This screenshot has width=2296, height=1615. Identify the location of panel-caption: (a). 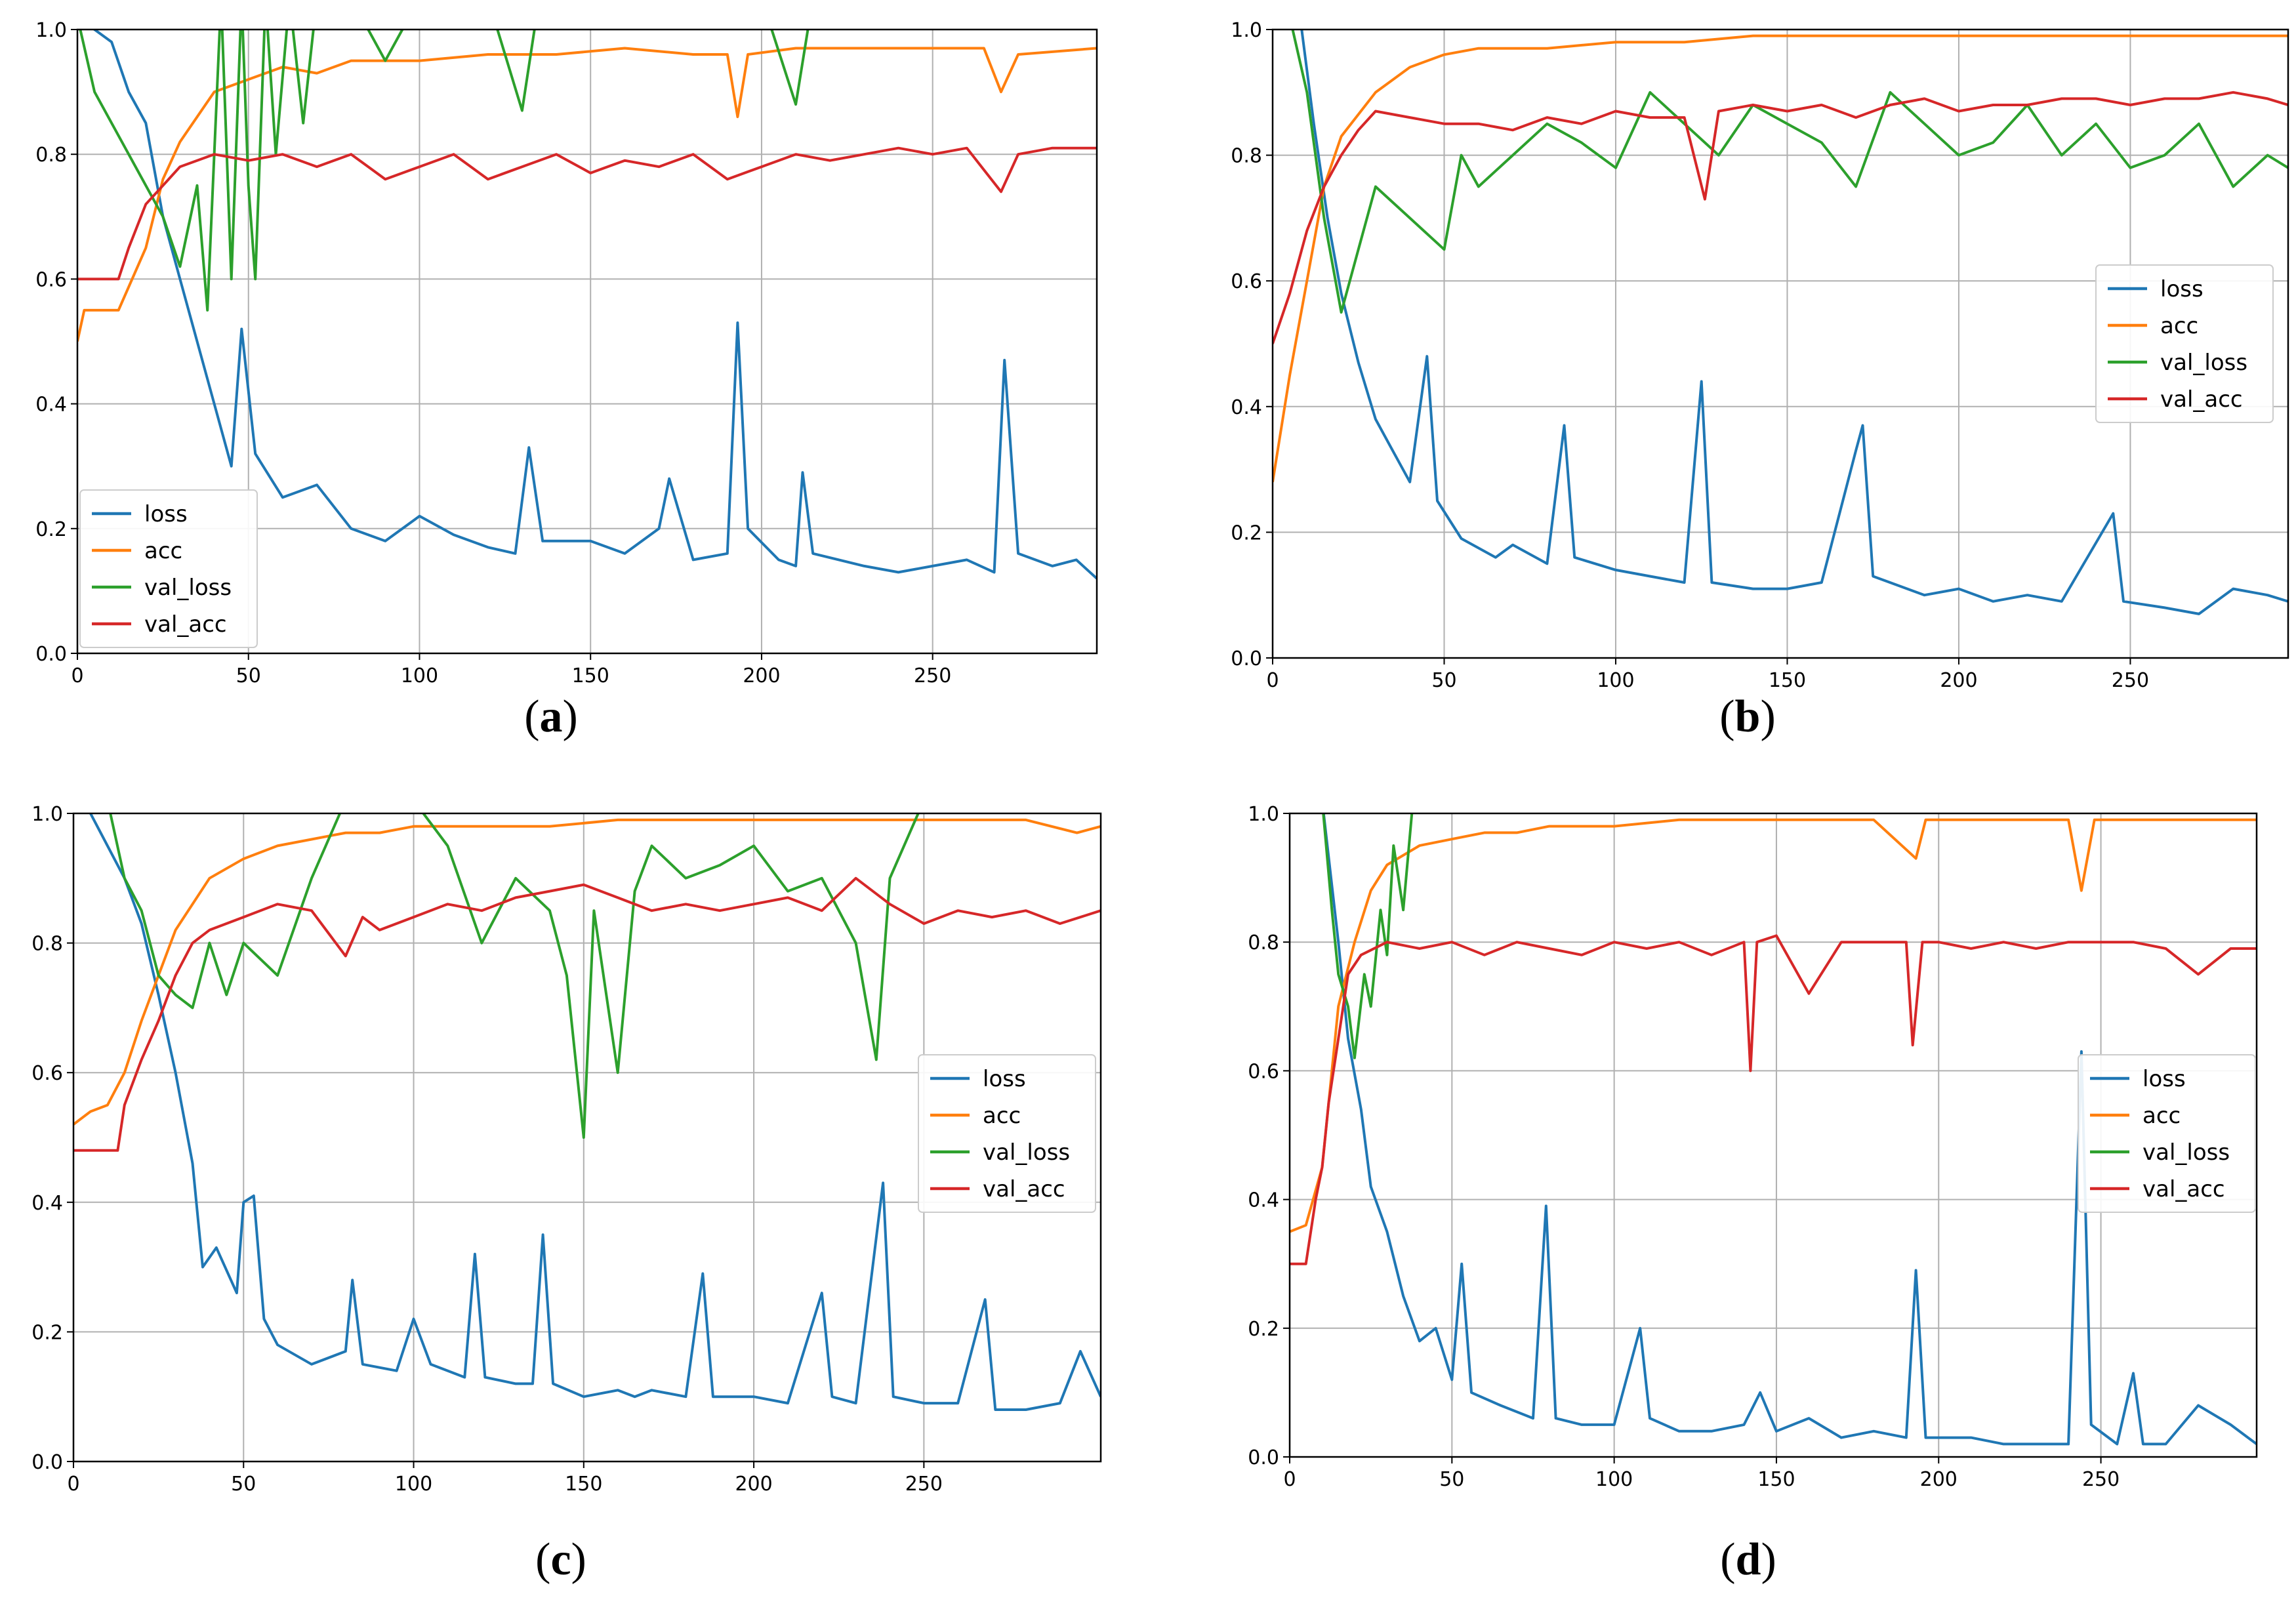
(551, 716).